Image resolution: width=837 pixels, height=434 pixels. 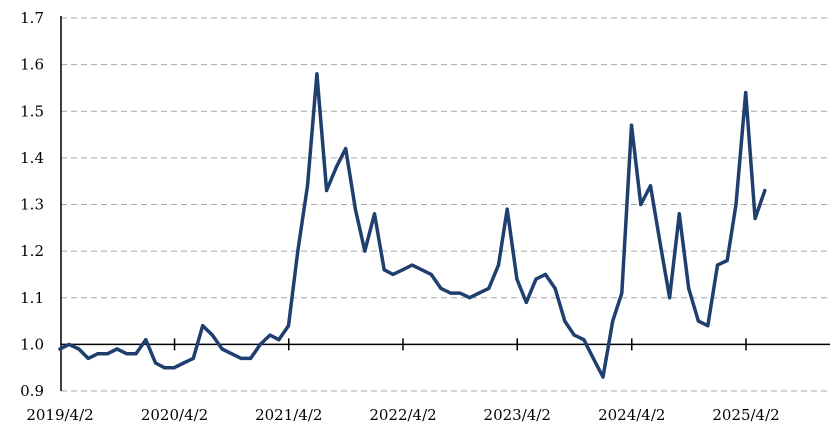 I want to click on x-tick-label: 2019/4/2, so click(x=59, y=415).